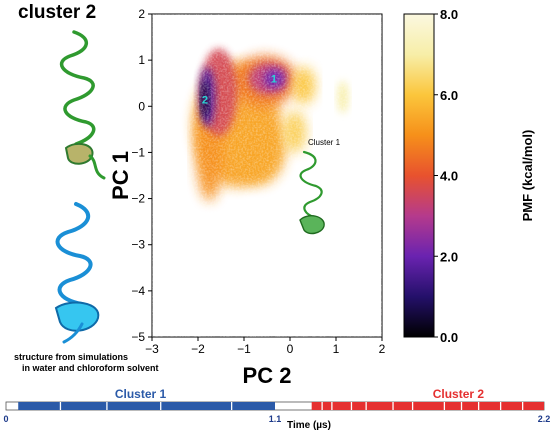  What do you see at coordinates (90, 368) in the screenshot?
I see `structure-caption-line2: in water and chloroform solvent` at bounding box center [90, 368].